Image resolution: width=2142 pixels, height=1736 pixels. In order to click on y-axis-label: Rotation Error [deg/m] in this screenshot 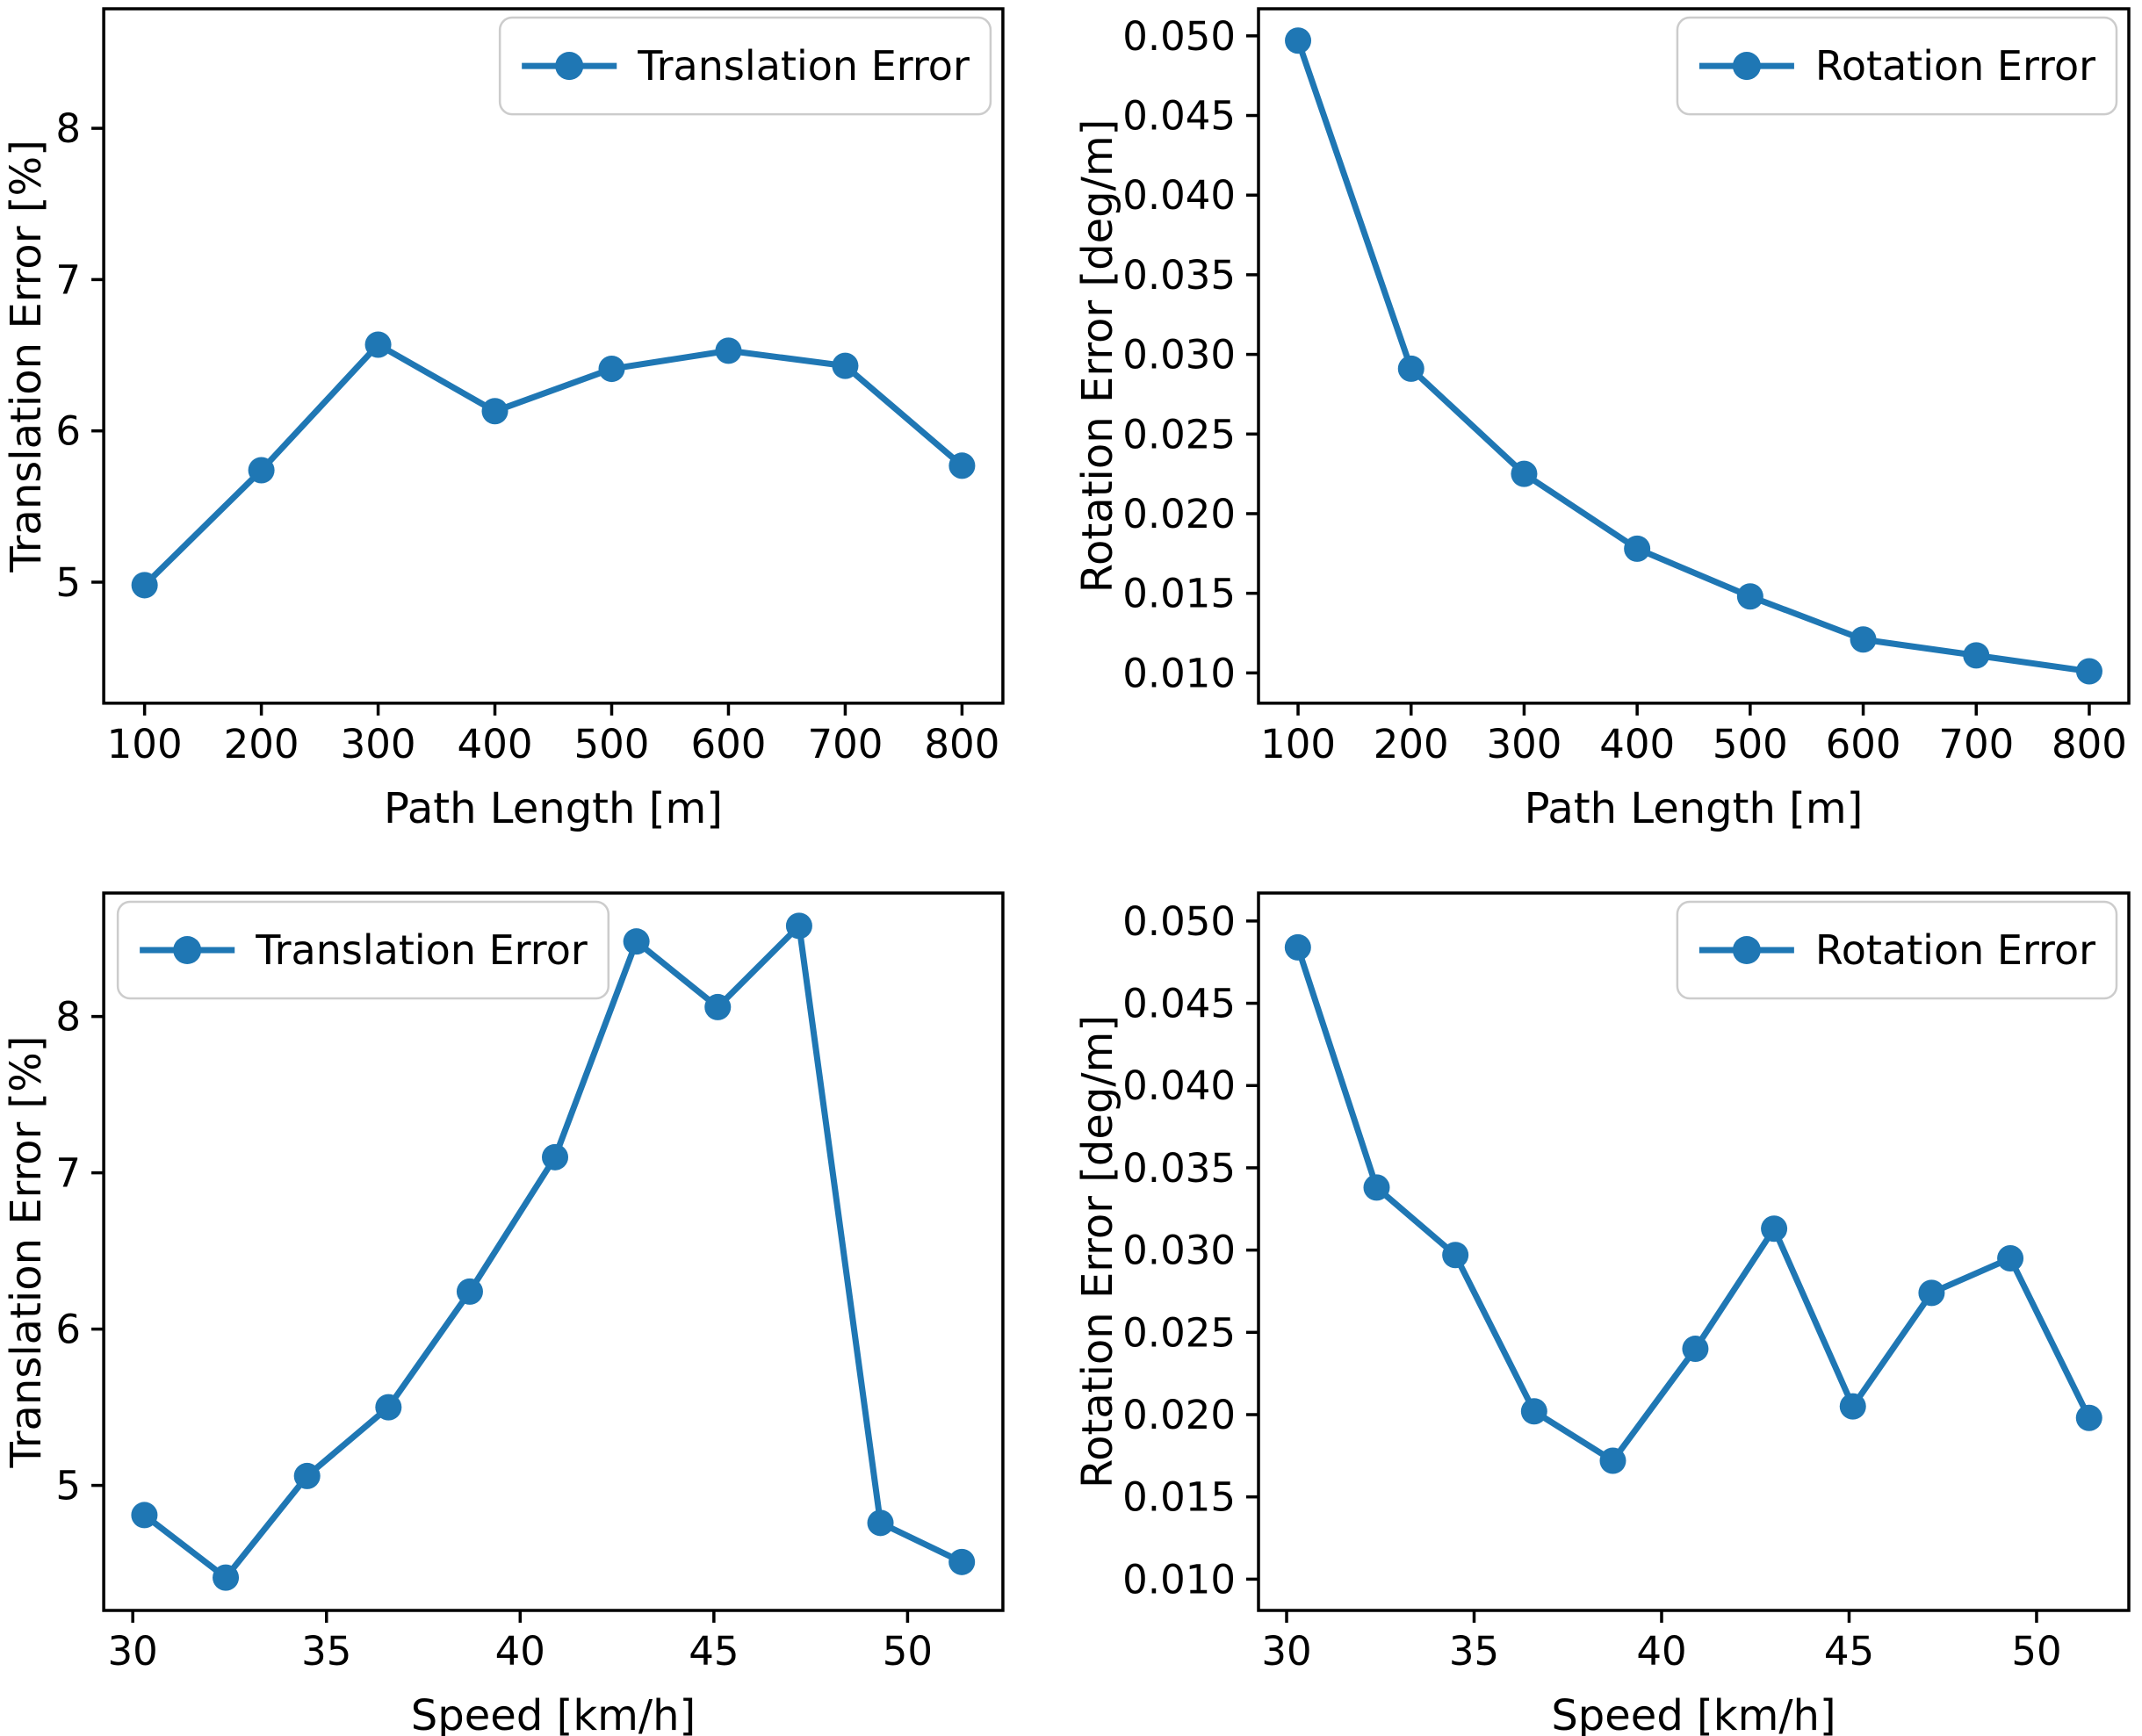, I will do `click(1097, 356)`.